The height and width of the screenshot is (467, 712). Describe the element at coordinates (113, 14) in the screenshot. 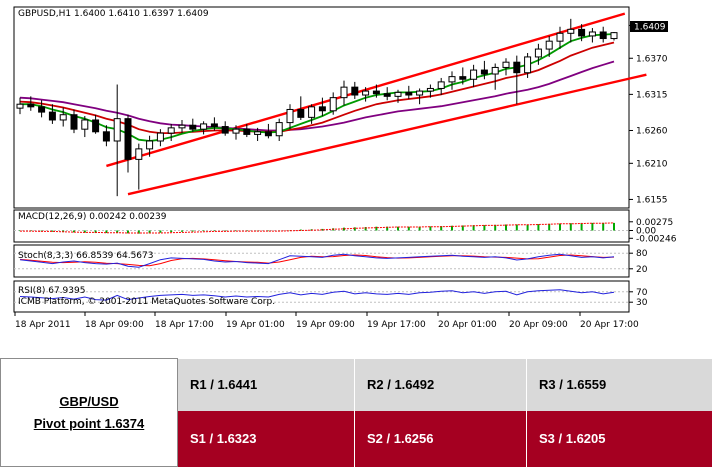

I see `symbol-header: GBPUSD,H1 1.6400 1.6410 1.6397 1.6409` at that location.